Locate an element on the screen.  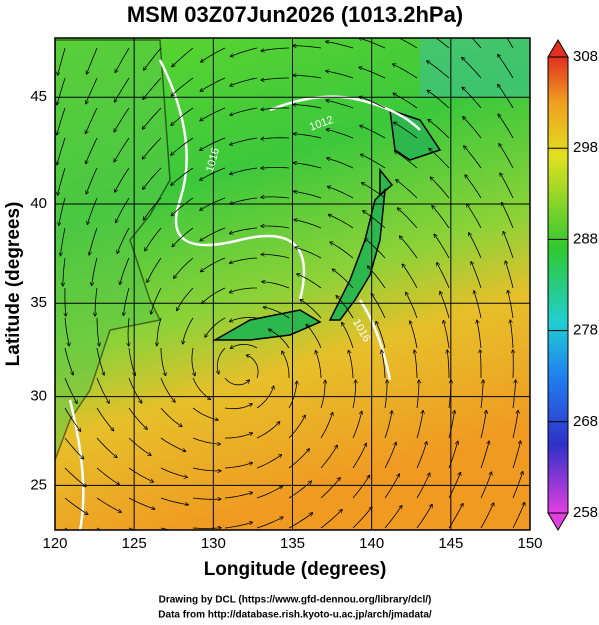
x-tick-label: 130 is located at coordinates (213, 543).